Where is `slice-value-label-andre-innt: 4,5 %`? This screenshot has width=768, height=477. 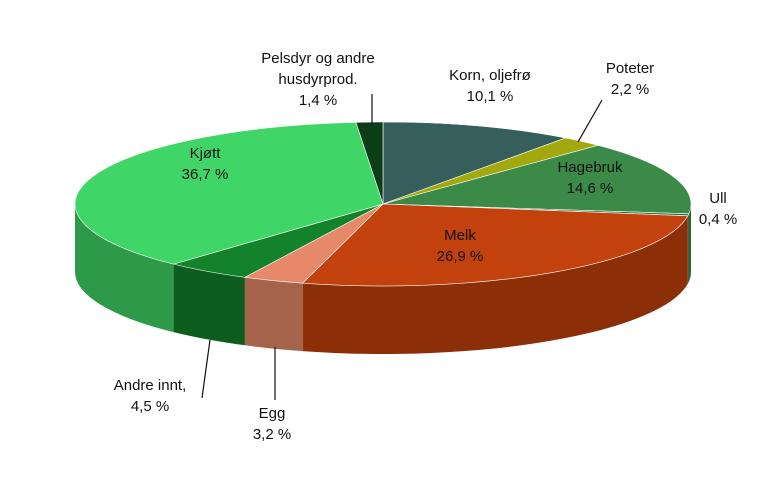 slice-value-label-andre-innt: 4,5 % is located at coordinates (150, 406).